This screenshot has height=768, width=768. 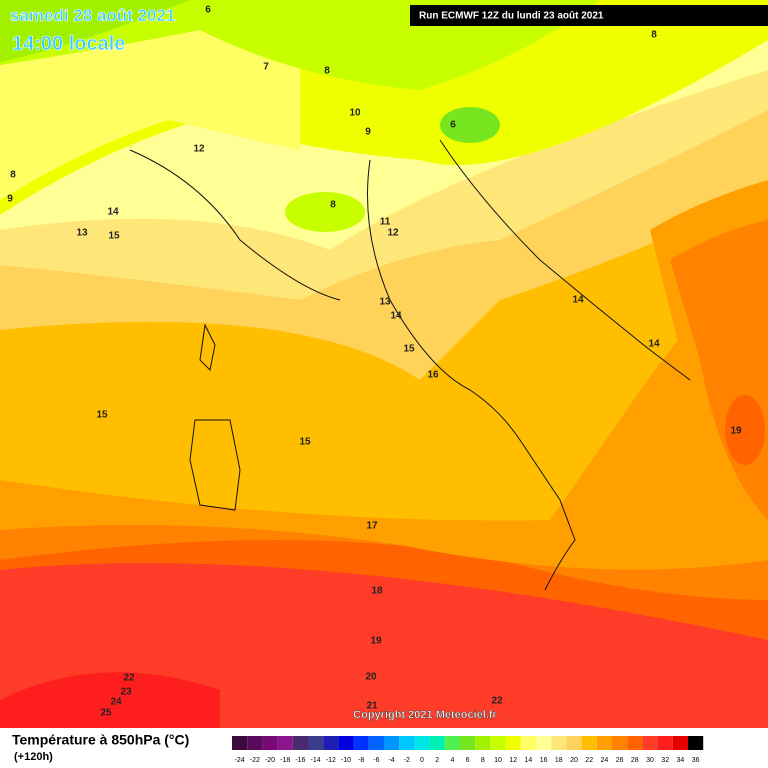 What do you see at coordinates (452, 760) in the screenshot?
I see `scale-label: 4` at bounding box center [452, 760].